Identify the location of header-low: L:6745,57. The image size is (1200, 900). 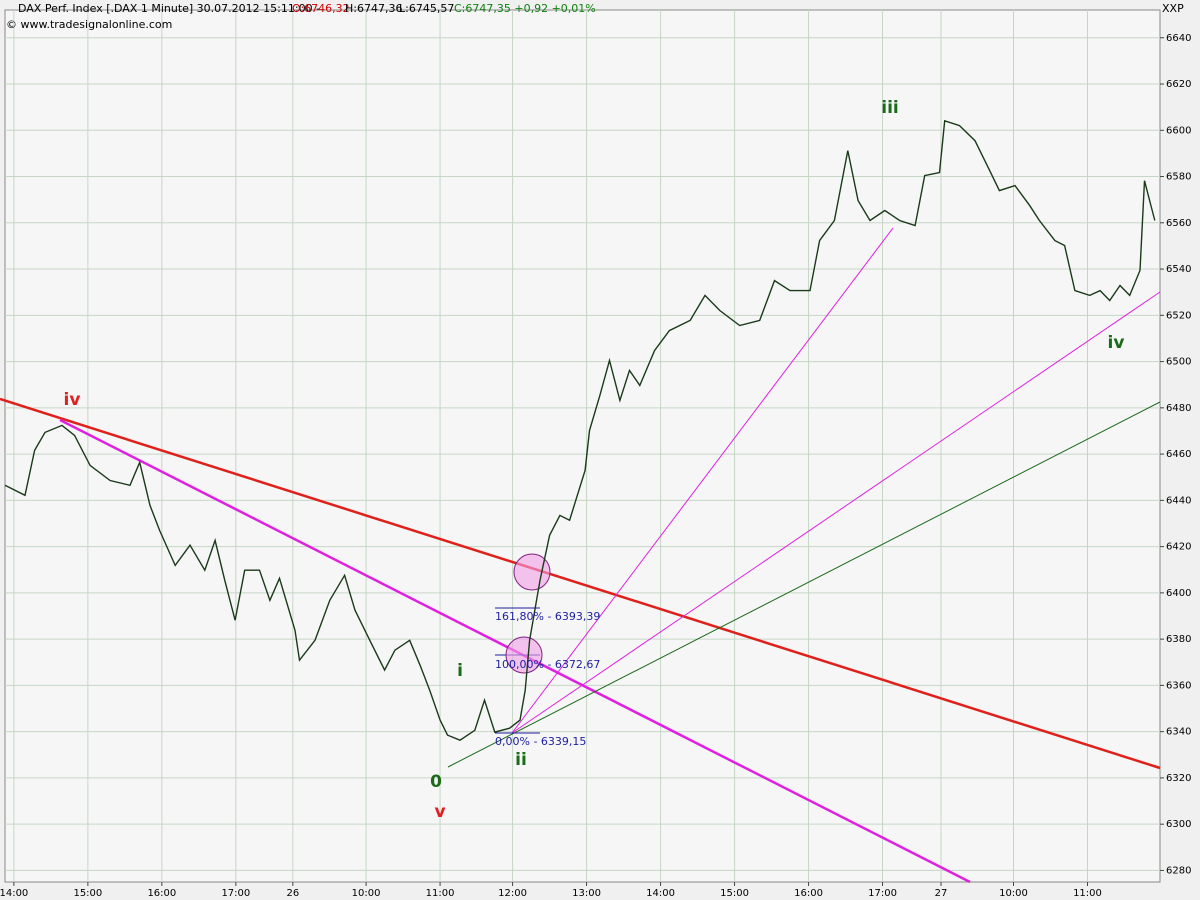
(426, 8).